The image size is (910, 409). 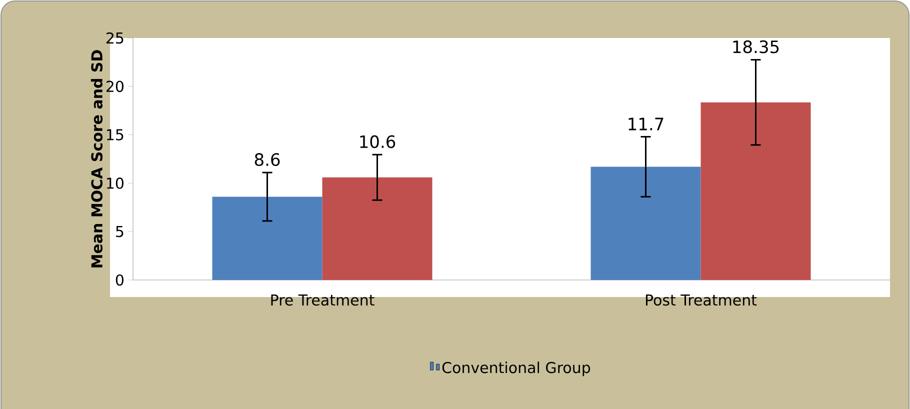 What do you see at coordinates (115, 183) in the screenshot?
I see `y-tick-label: 10` at bounding box center [115, 183].